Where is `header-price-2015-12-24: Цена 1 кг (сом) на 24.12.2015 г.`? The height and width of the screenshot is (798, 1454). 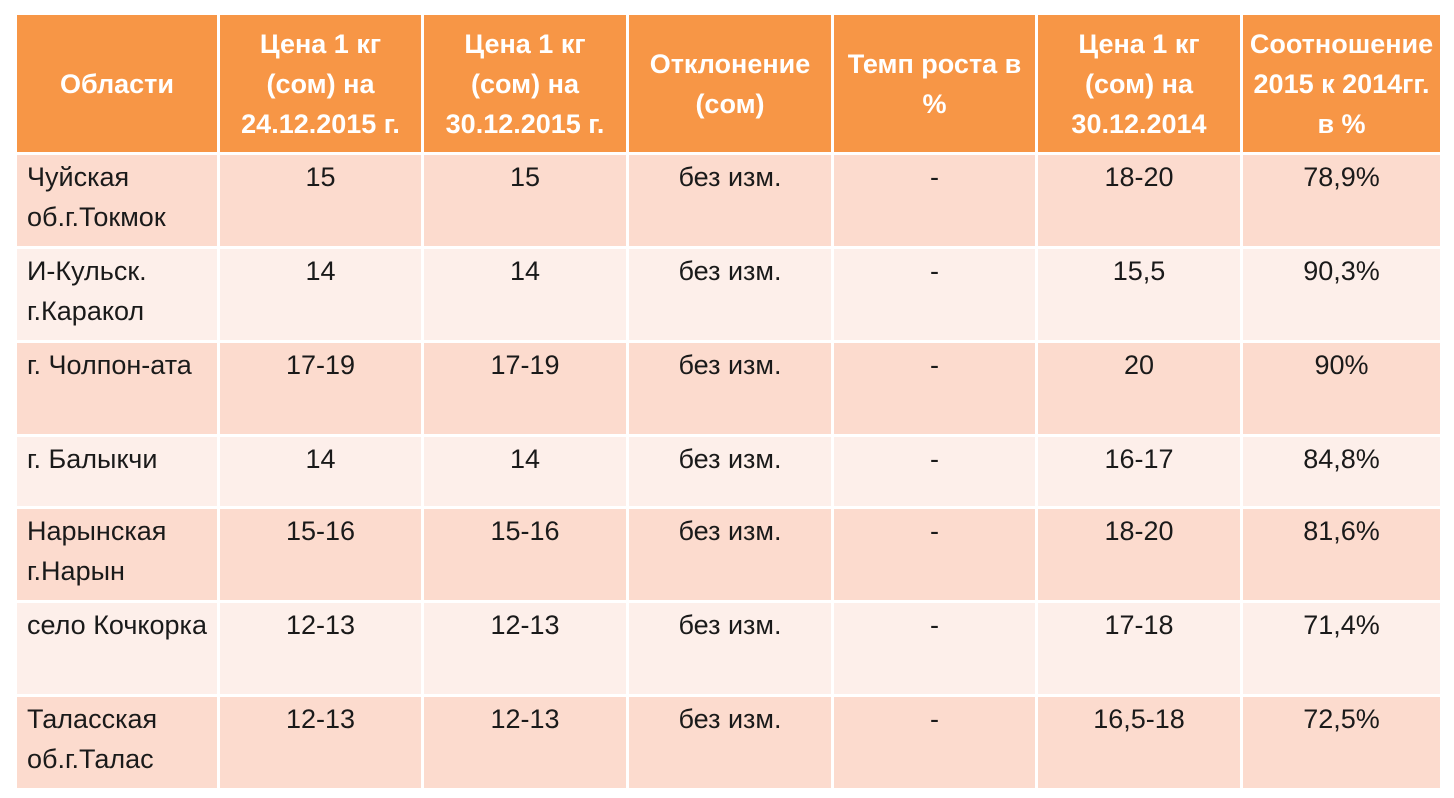 header-price-2015-12-24: Цена 1 кг (сом) на 24.12.2015 г. is located at coordinates (320, 83).